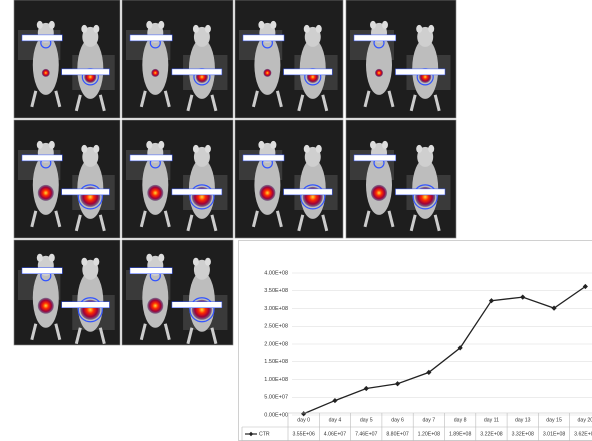 The height and width of the screenshot is (441, 592). What do you see at coordinates (276, 327) in the screenshot?
I see `y-tick-label: 2.50E+08` at bounding box center [276, 327].